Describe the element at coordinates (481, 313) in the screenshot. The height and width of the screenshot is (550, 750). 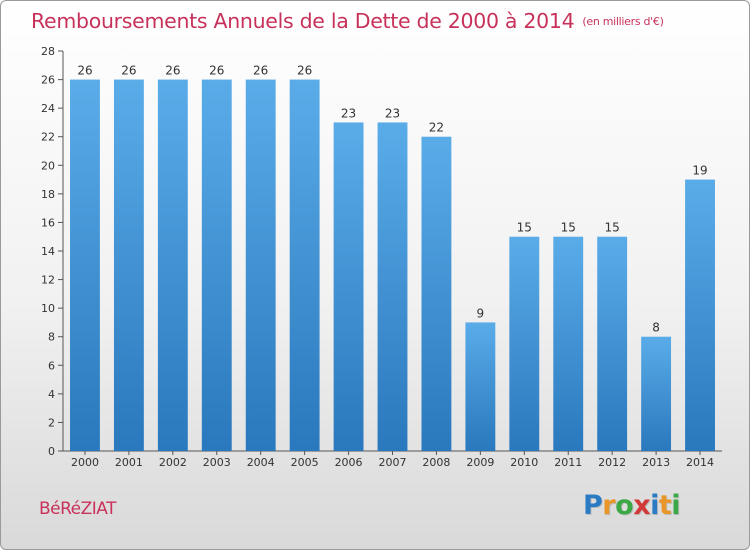
I see `data-label: 9` at that location.